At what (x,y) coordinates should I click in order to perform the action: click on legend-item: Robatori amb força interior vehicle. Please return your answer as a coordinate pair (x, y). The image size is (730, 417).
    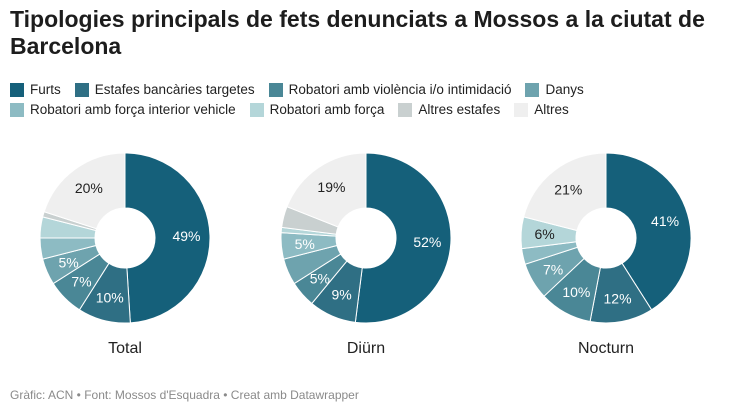
    Looking at the image, I should click on (123, 110).